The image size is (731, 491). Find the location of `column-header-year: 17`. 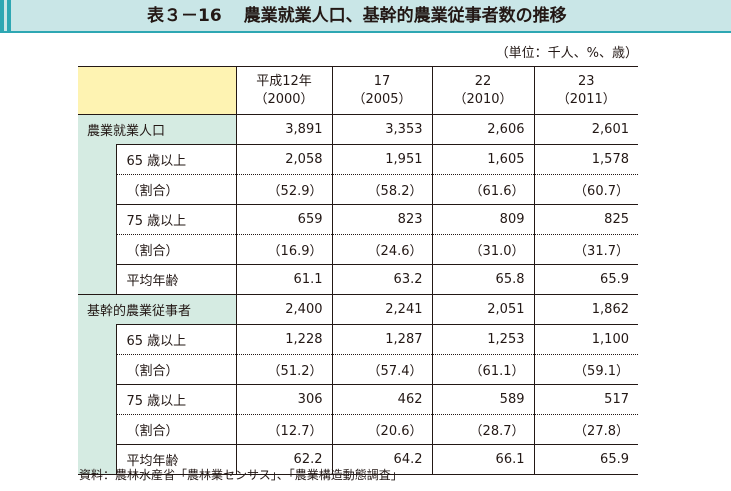

column-header-year: 17 is located at coordinates (382, 81).